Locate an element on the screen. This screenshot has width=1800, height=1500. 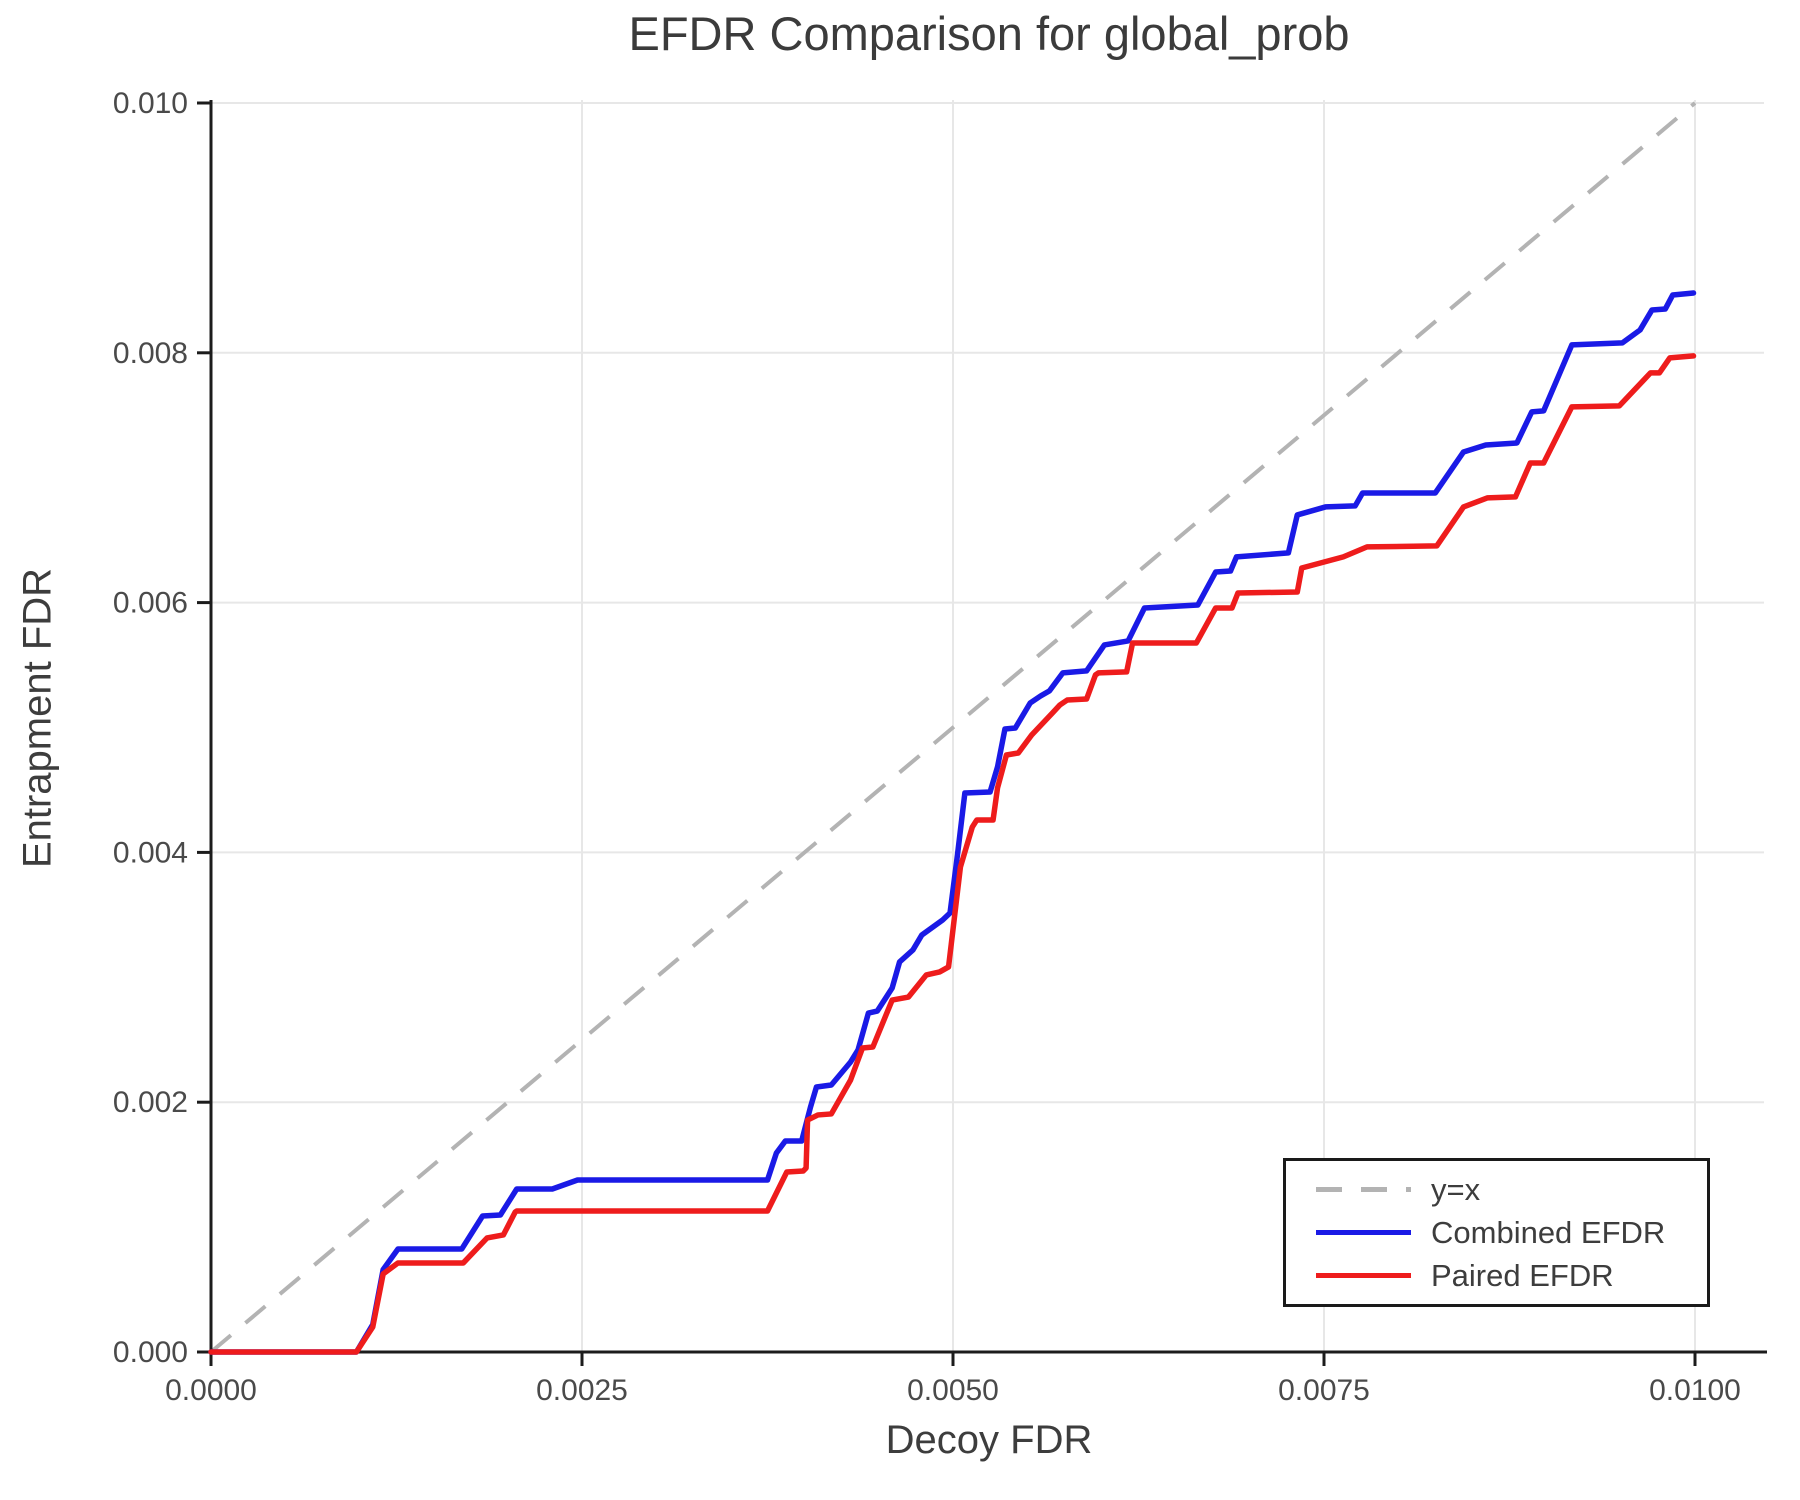
y-tick-label-5: 0.010 is located at coordinates (150, 103).